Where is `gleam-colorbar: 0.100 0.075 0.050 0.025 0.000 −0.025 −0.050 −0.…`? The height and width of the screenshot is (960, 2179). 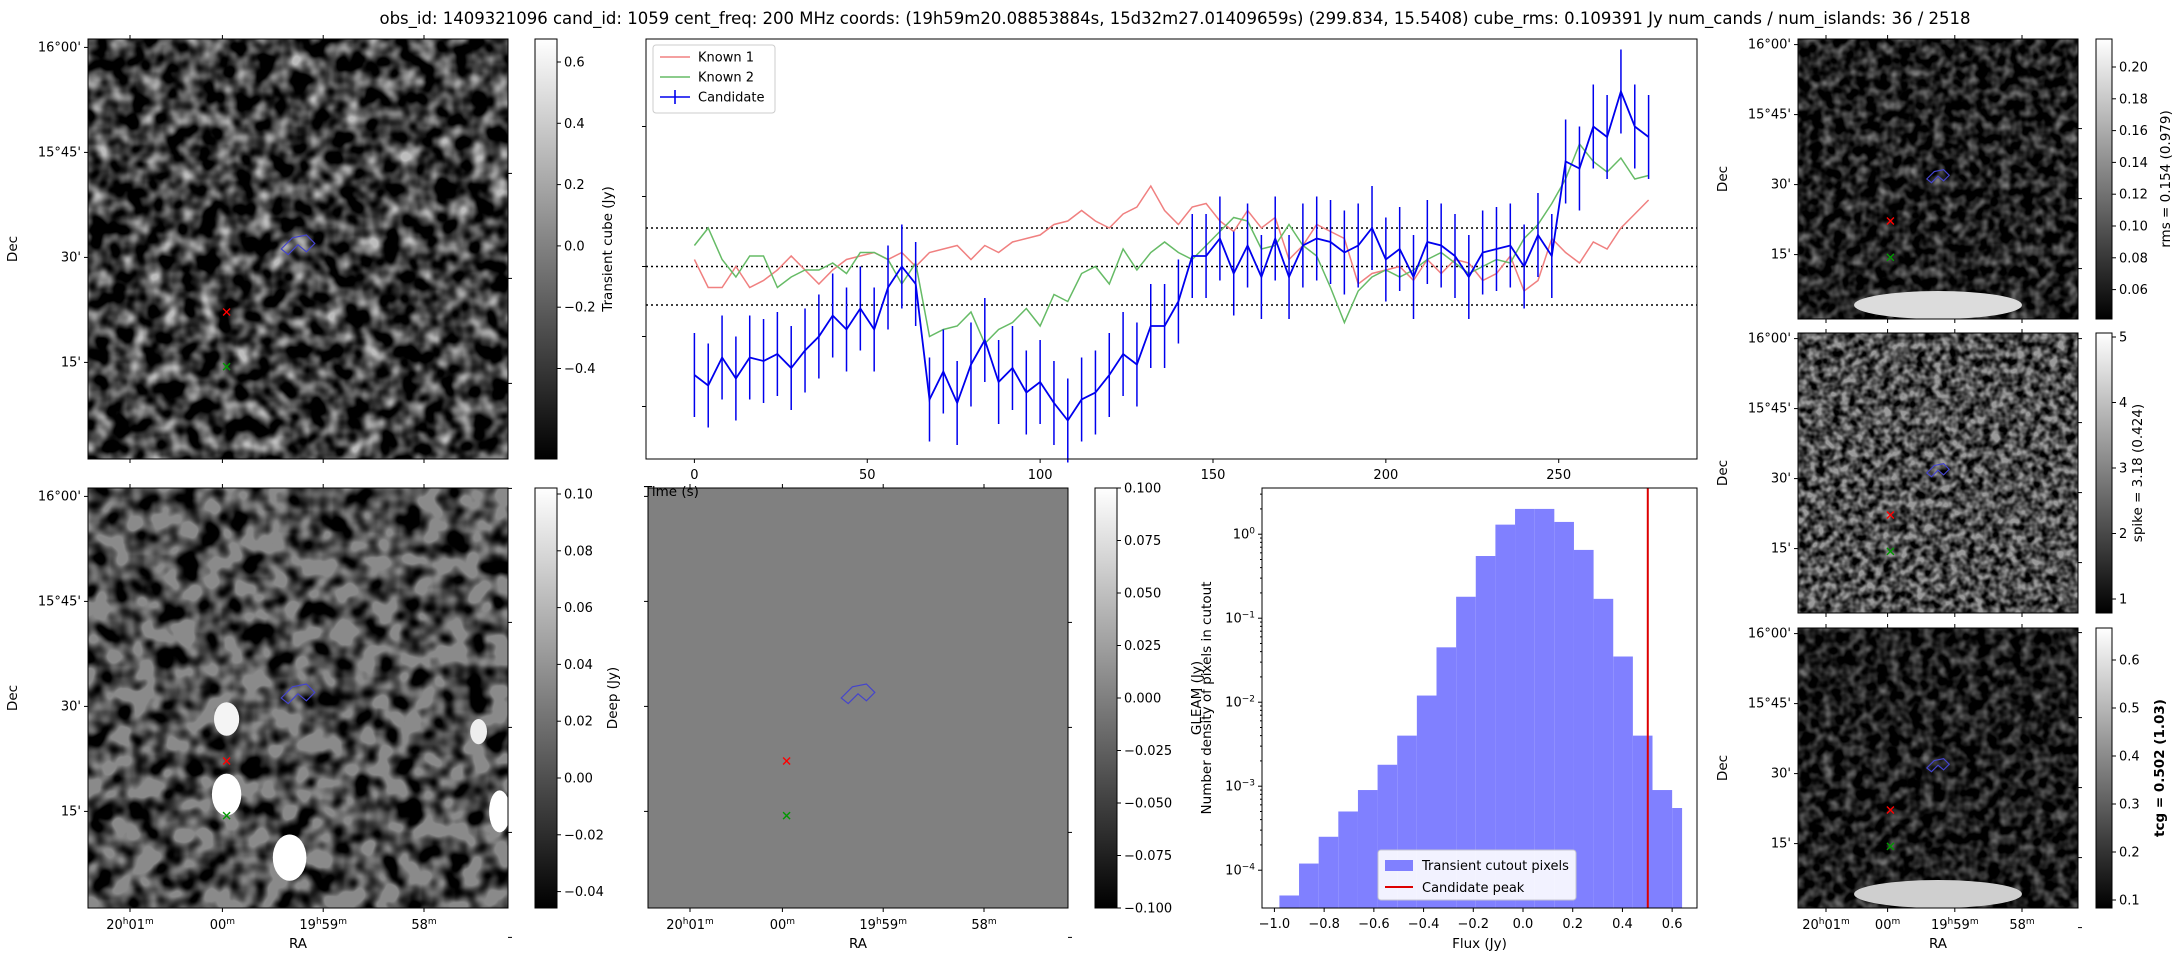 gleam-colorbar: 0.100 0.075 0.050 0.025 0.000 −0.025 −0.050 −0.… is located at coordinates (1149, 699).